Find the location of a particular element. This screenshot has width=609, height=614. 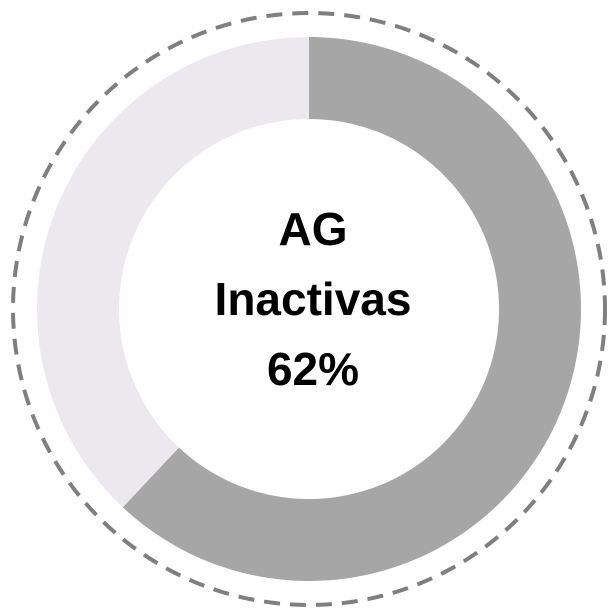

center-label: Inactivas is located at coordinates (313, 299).